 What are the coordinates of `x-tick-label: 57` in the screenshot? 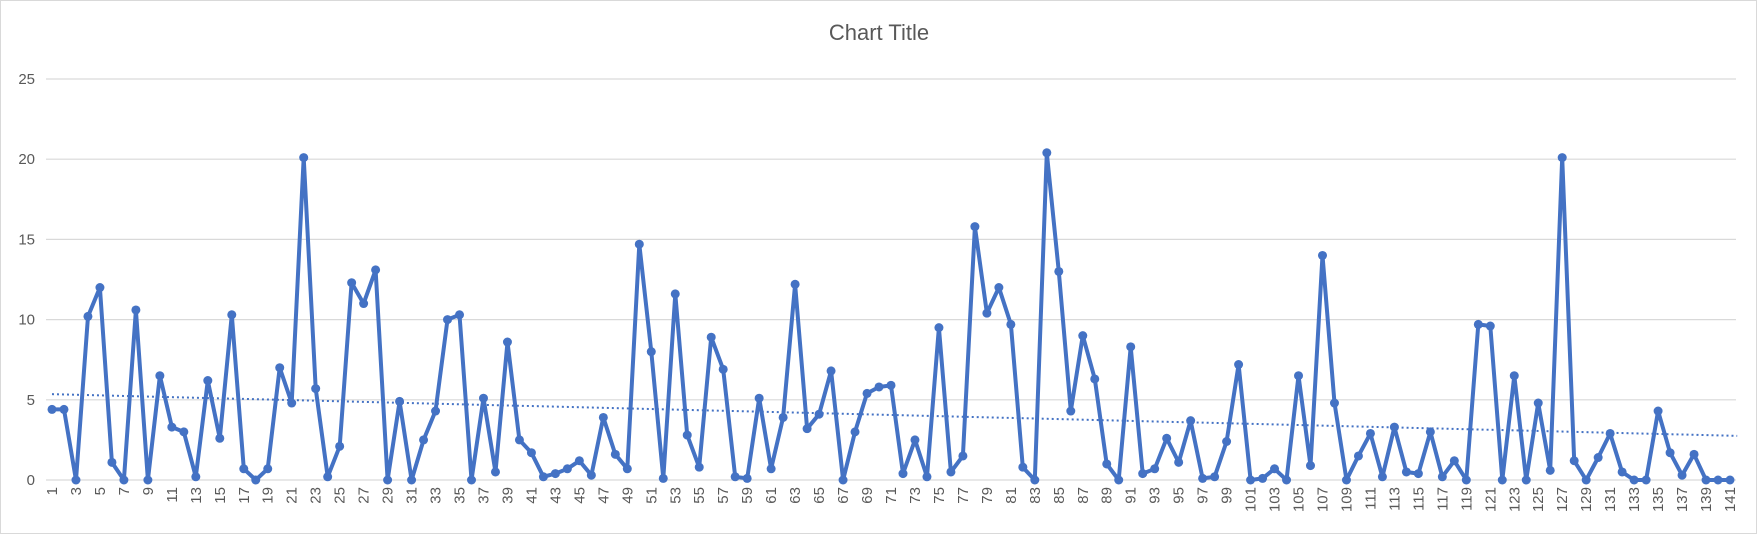 It's located at (723, 495).